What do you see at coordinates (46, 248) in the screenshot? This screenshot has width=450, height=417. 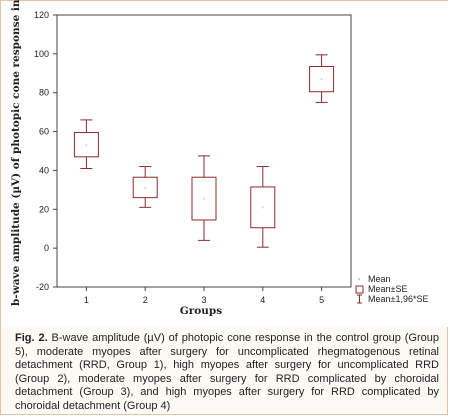 I see `y-tick-label: 0` at bounding box center [46, 248].